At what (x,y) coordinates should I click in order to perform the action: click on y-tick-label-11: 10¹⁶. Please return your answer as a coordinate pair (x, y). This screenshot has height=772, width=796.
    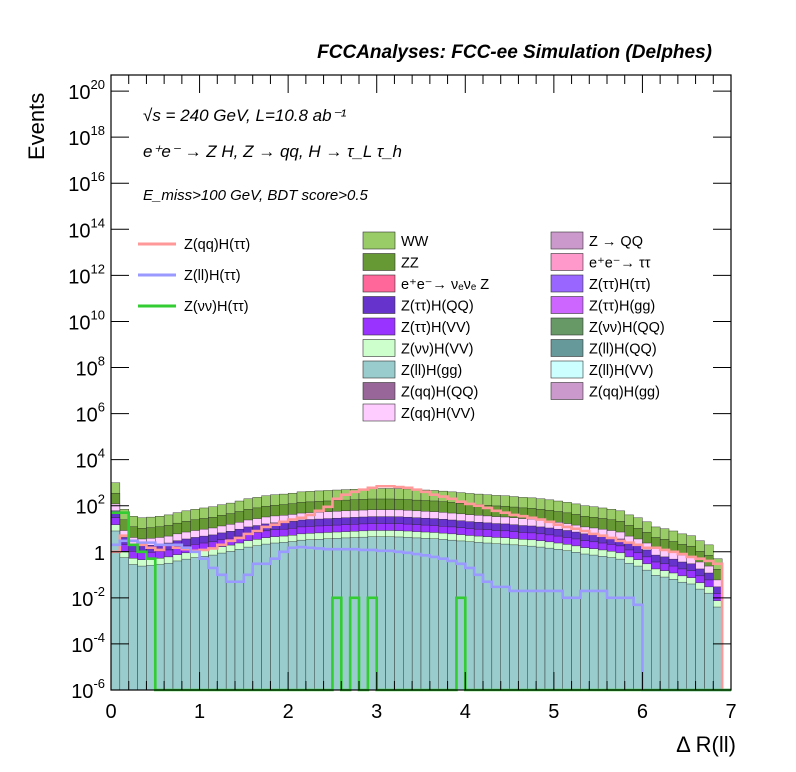
    Looking at the image, I should click on (86, 182).